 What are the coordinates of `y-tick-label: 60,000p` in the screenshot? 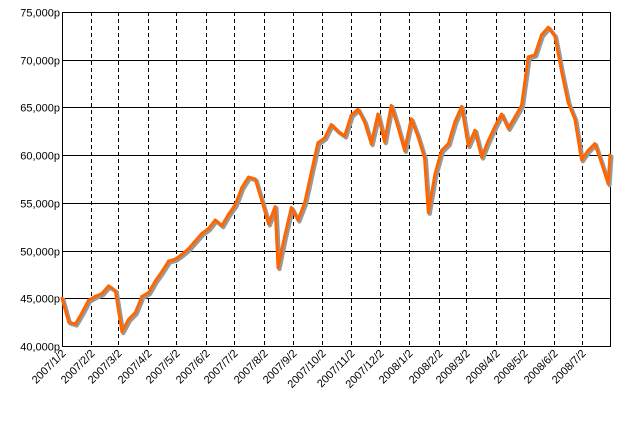 It's located at (40, 157).